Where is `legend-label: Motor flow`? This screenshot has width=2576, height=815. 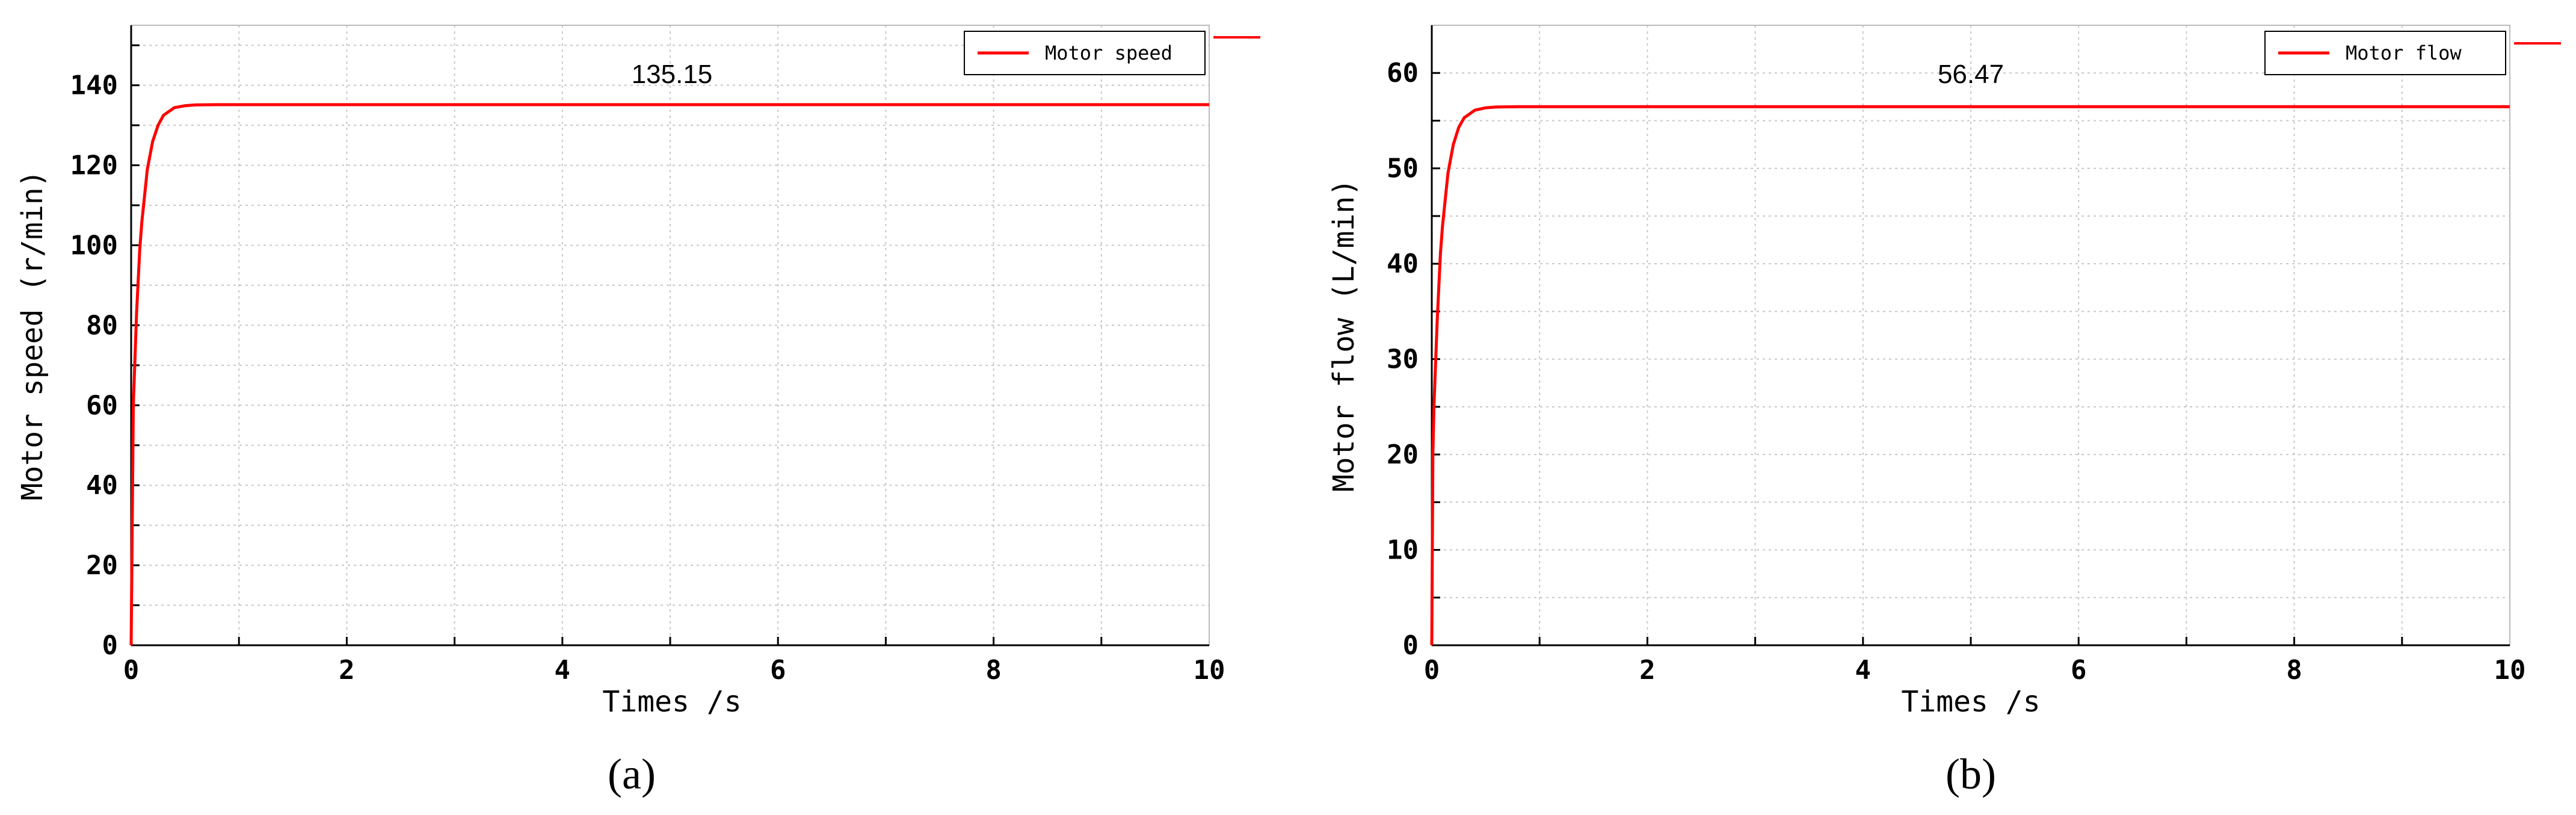 legend-label: Motor flow is located at coordinates (2404, 53).